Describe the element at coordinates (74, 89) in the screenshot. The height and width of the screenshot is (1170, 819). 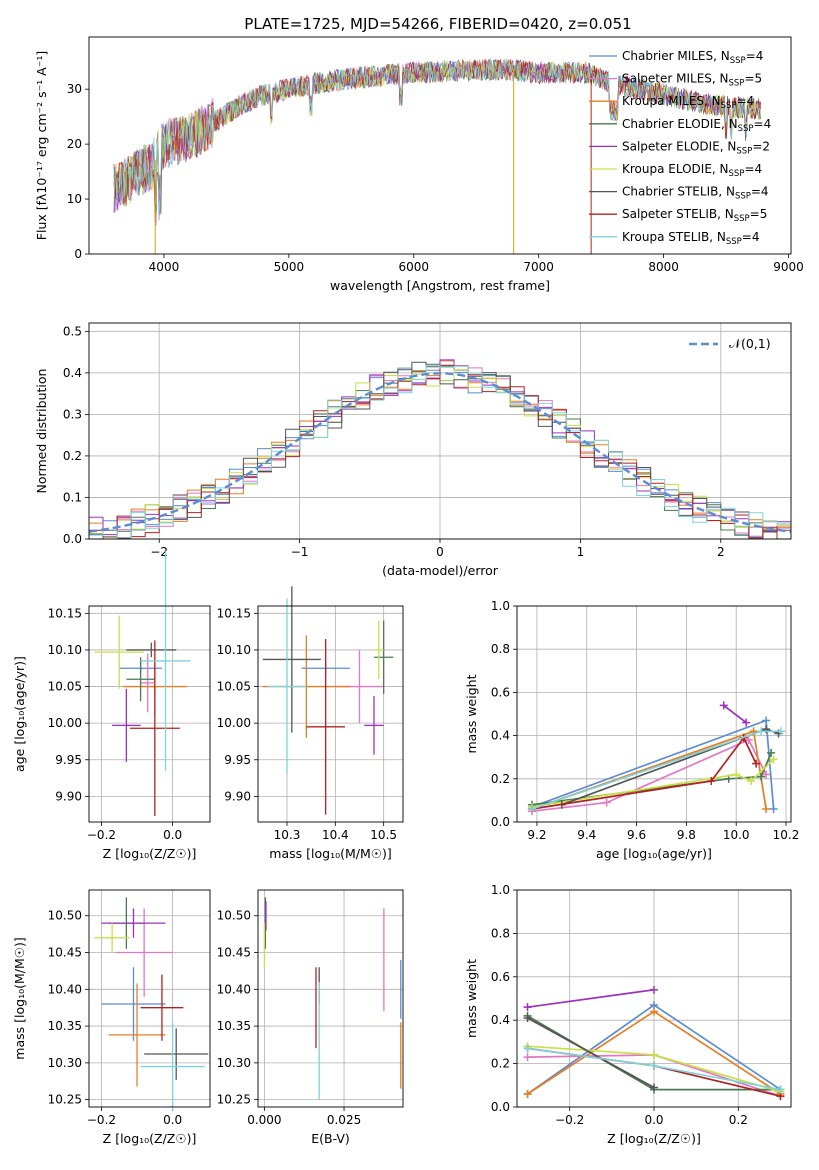
I see `y-tick-label: 30` at that location.